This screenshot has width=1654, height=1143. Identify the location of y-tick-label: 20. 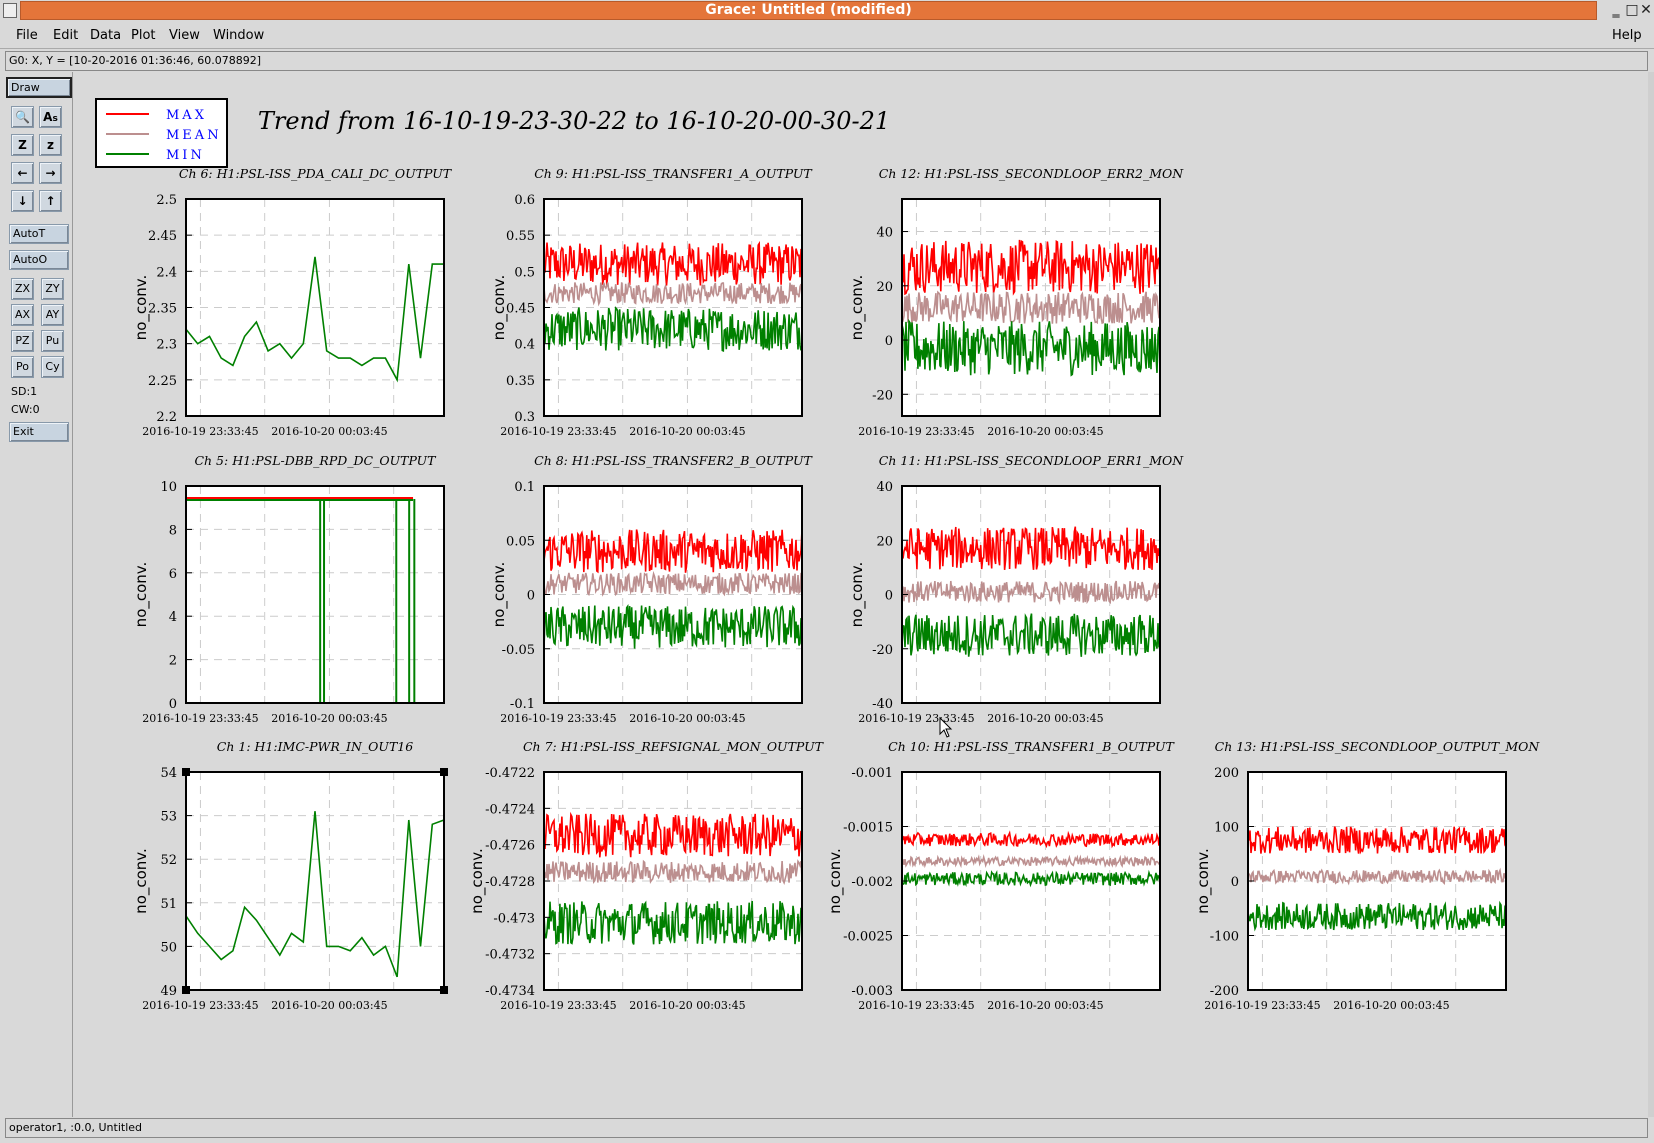
(884, 541).